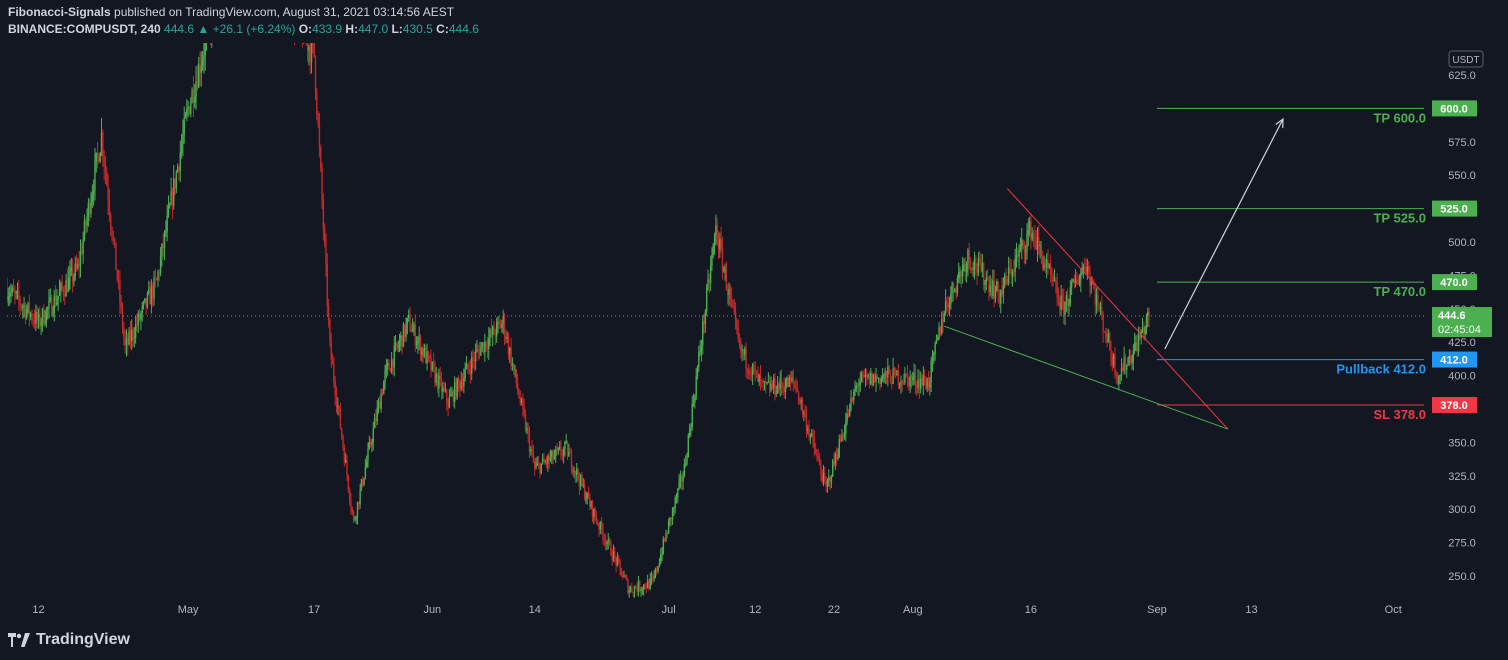 This screenshot has height=660, width=1508. I want to click on level-badge: 470.0, so click(1454, 282).